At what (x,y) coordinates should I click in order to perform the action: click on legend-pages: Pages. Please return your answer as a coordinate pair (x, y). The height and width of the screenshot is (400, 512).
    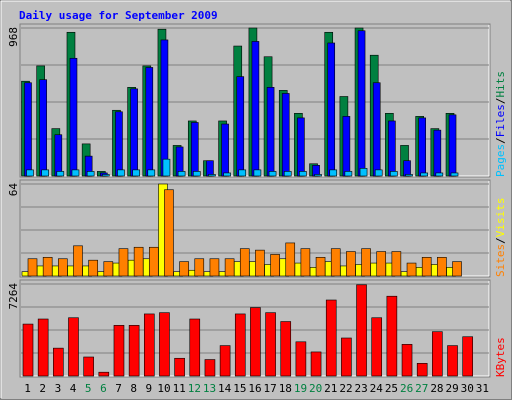
    Looking at the image, I should click on (500, 160).